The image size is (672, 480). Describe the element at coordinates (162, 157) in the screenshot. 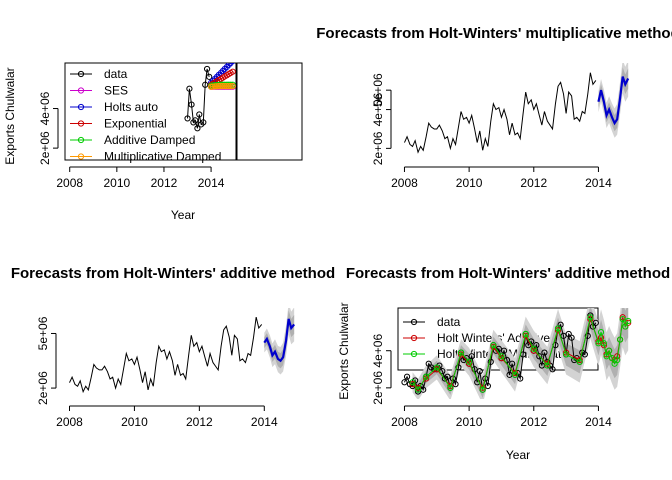

I see `legend-label: Multiplicative Damped` at that location.